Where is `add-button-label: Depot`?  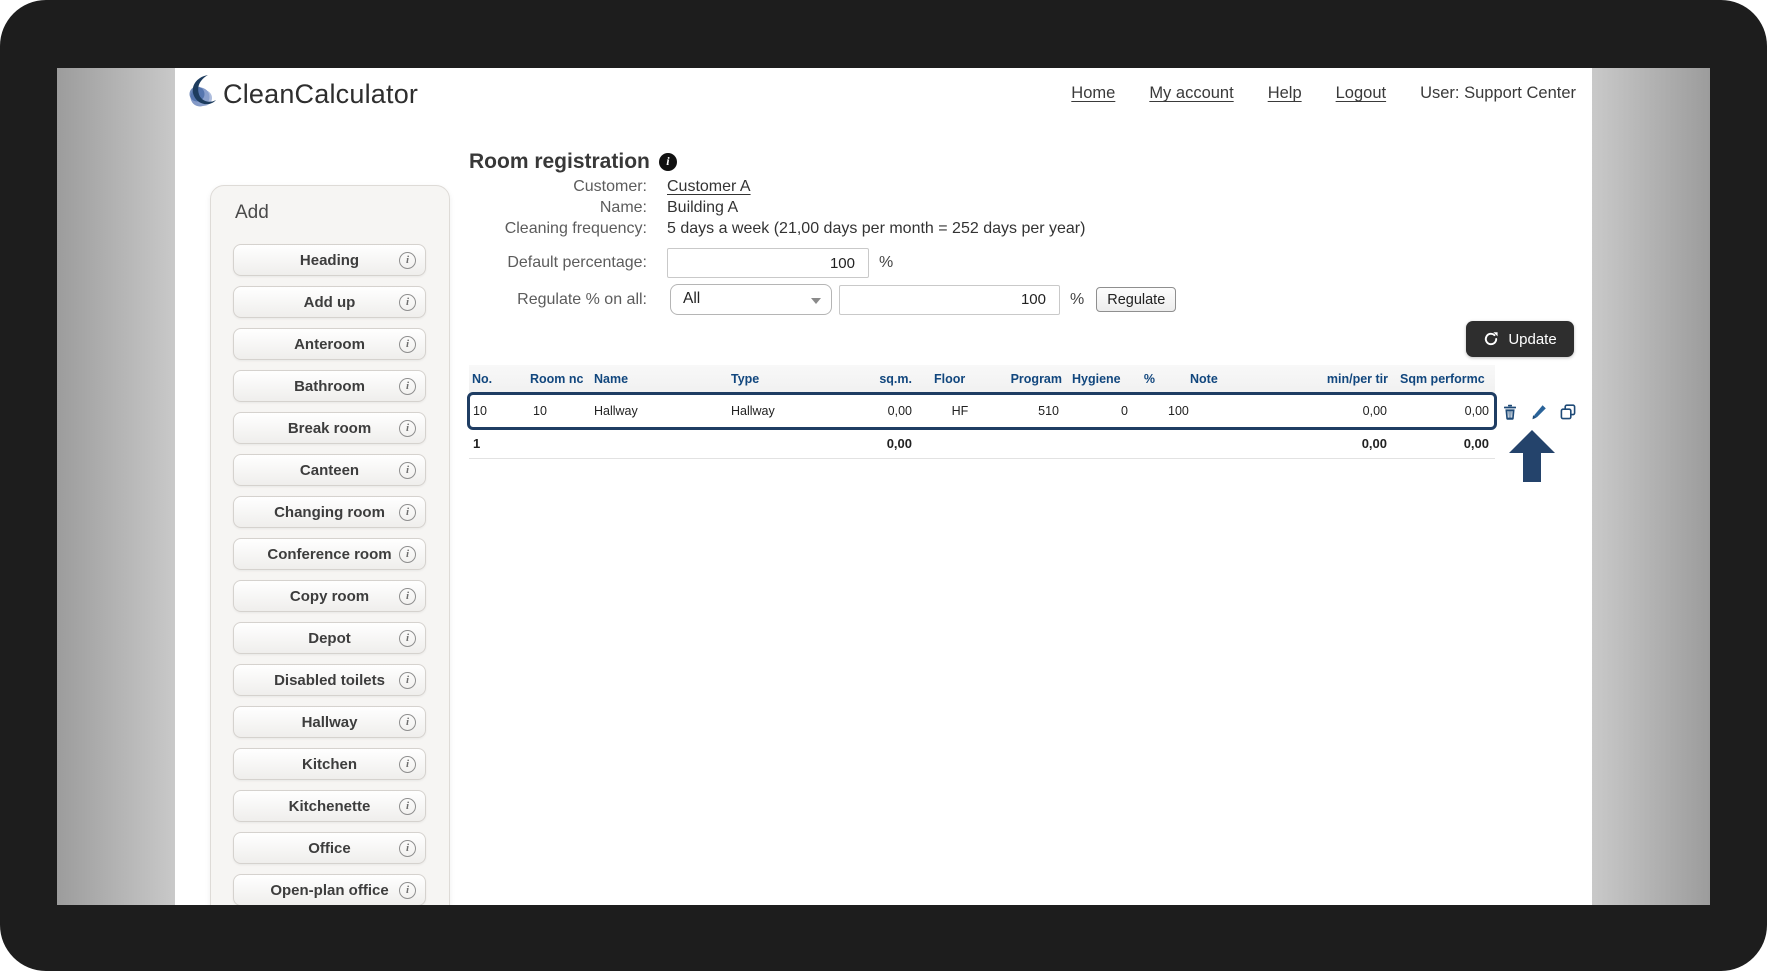
add-button-label: Depot is located at coordinates (329, 638).